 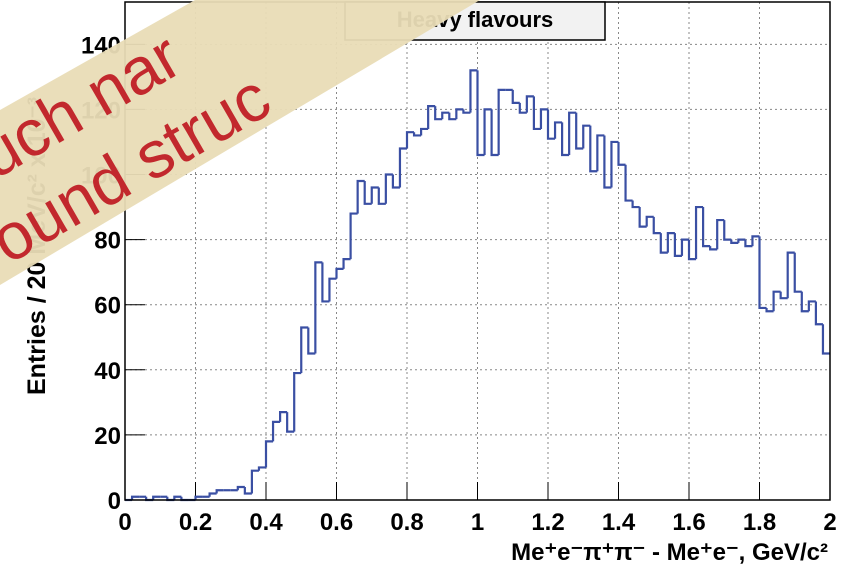 I want to click on x-tick-label: 0.8, so click(x=406, y=522).